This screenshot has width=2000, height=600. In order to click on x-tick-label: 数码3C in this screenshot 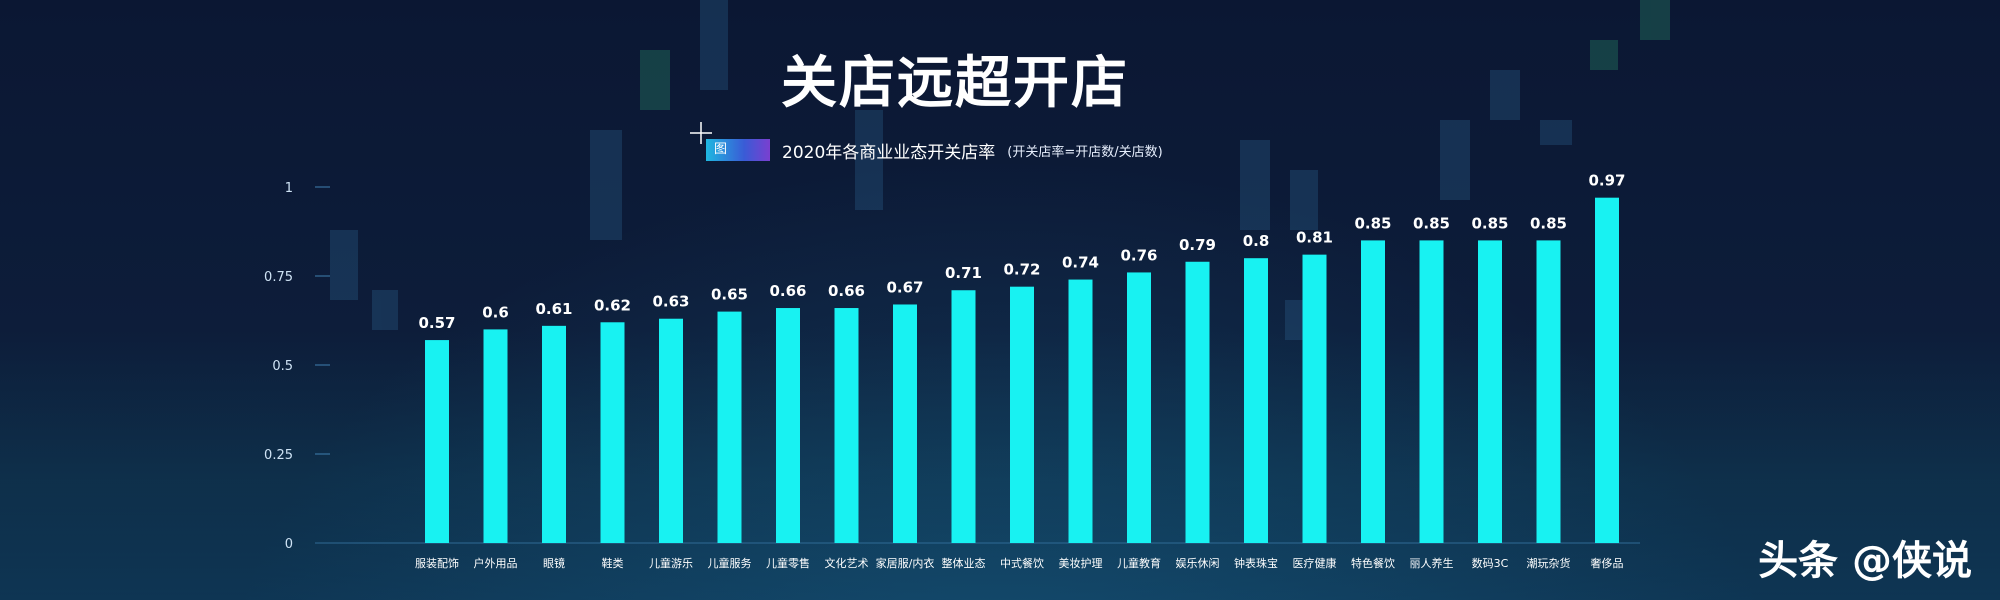, I will do `click(1490, 563)`.